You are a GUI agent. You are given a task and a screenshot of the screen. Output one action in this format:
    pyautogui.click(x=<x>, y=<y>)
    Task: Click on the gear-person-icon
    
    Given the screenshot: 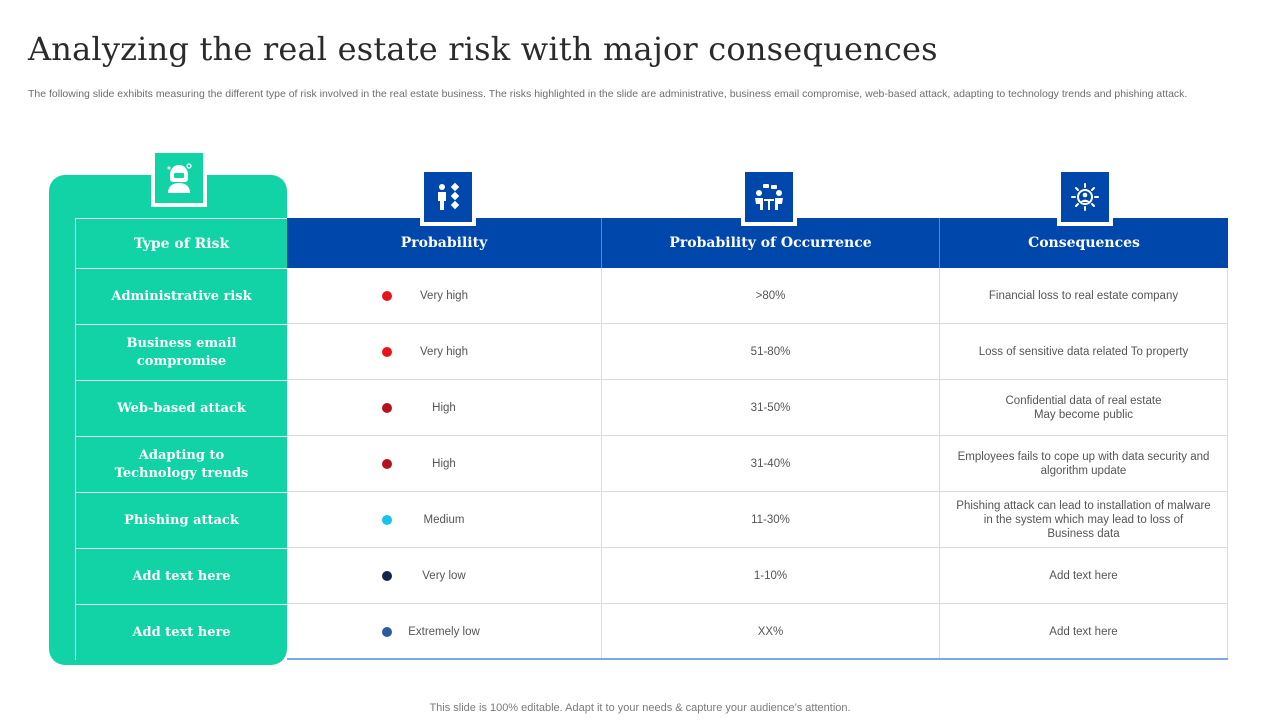 What is the action you would take?
    pyautogui.click(x=1085, y=201)
    